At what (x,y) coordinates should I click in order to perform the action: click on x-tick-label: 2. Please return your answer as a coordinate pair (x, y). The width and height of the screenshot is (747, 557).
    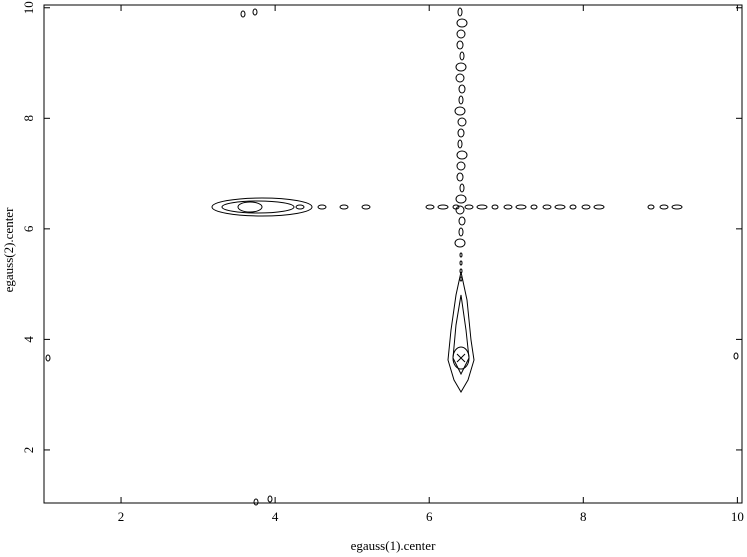
    Looking at the image, I should click on (121, 516).